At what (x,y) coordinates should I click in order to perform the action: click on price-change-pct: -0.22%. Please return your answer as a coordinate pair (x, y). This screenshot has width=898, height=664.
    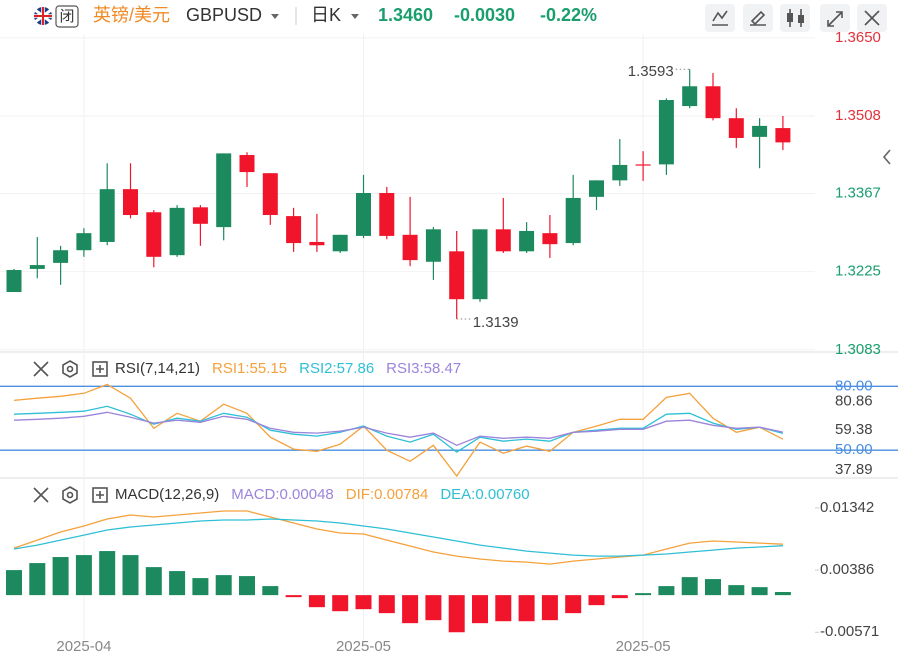
    Looking at the image, I should click on (568, 15).